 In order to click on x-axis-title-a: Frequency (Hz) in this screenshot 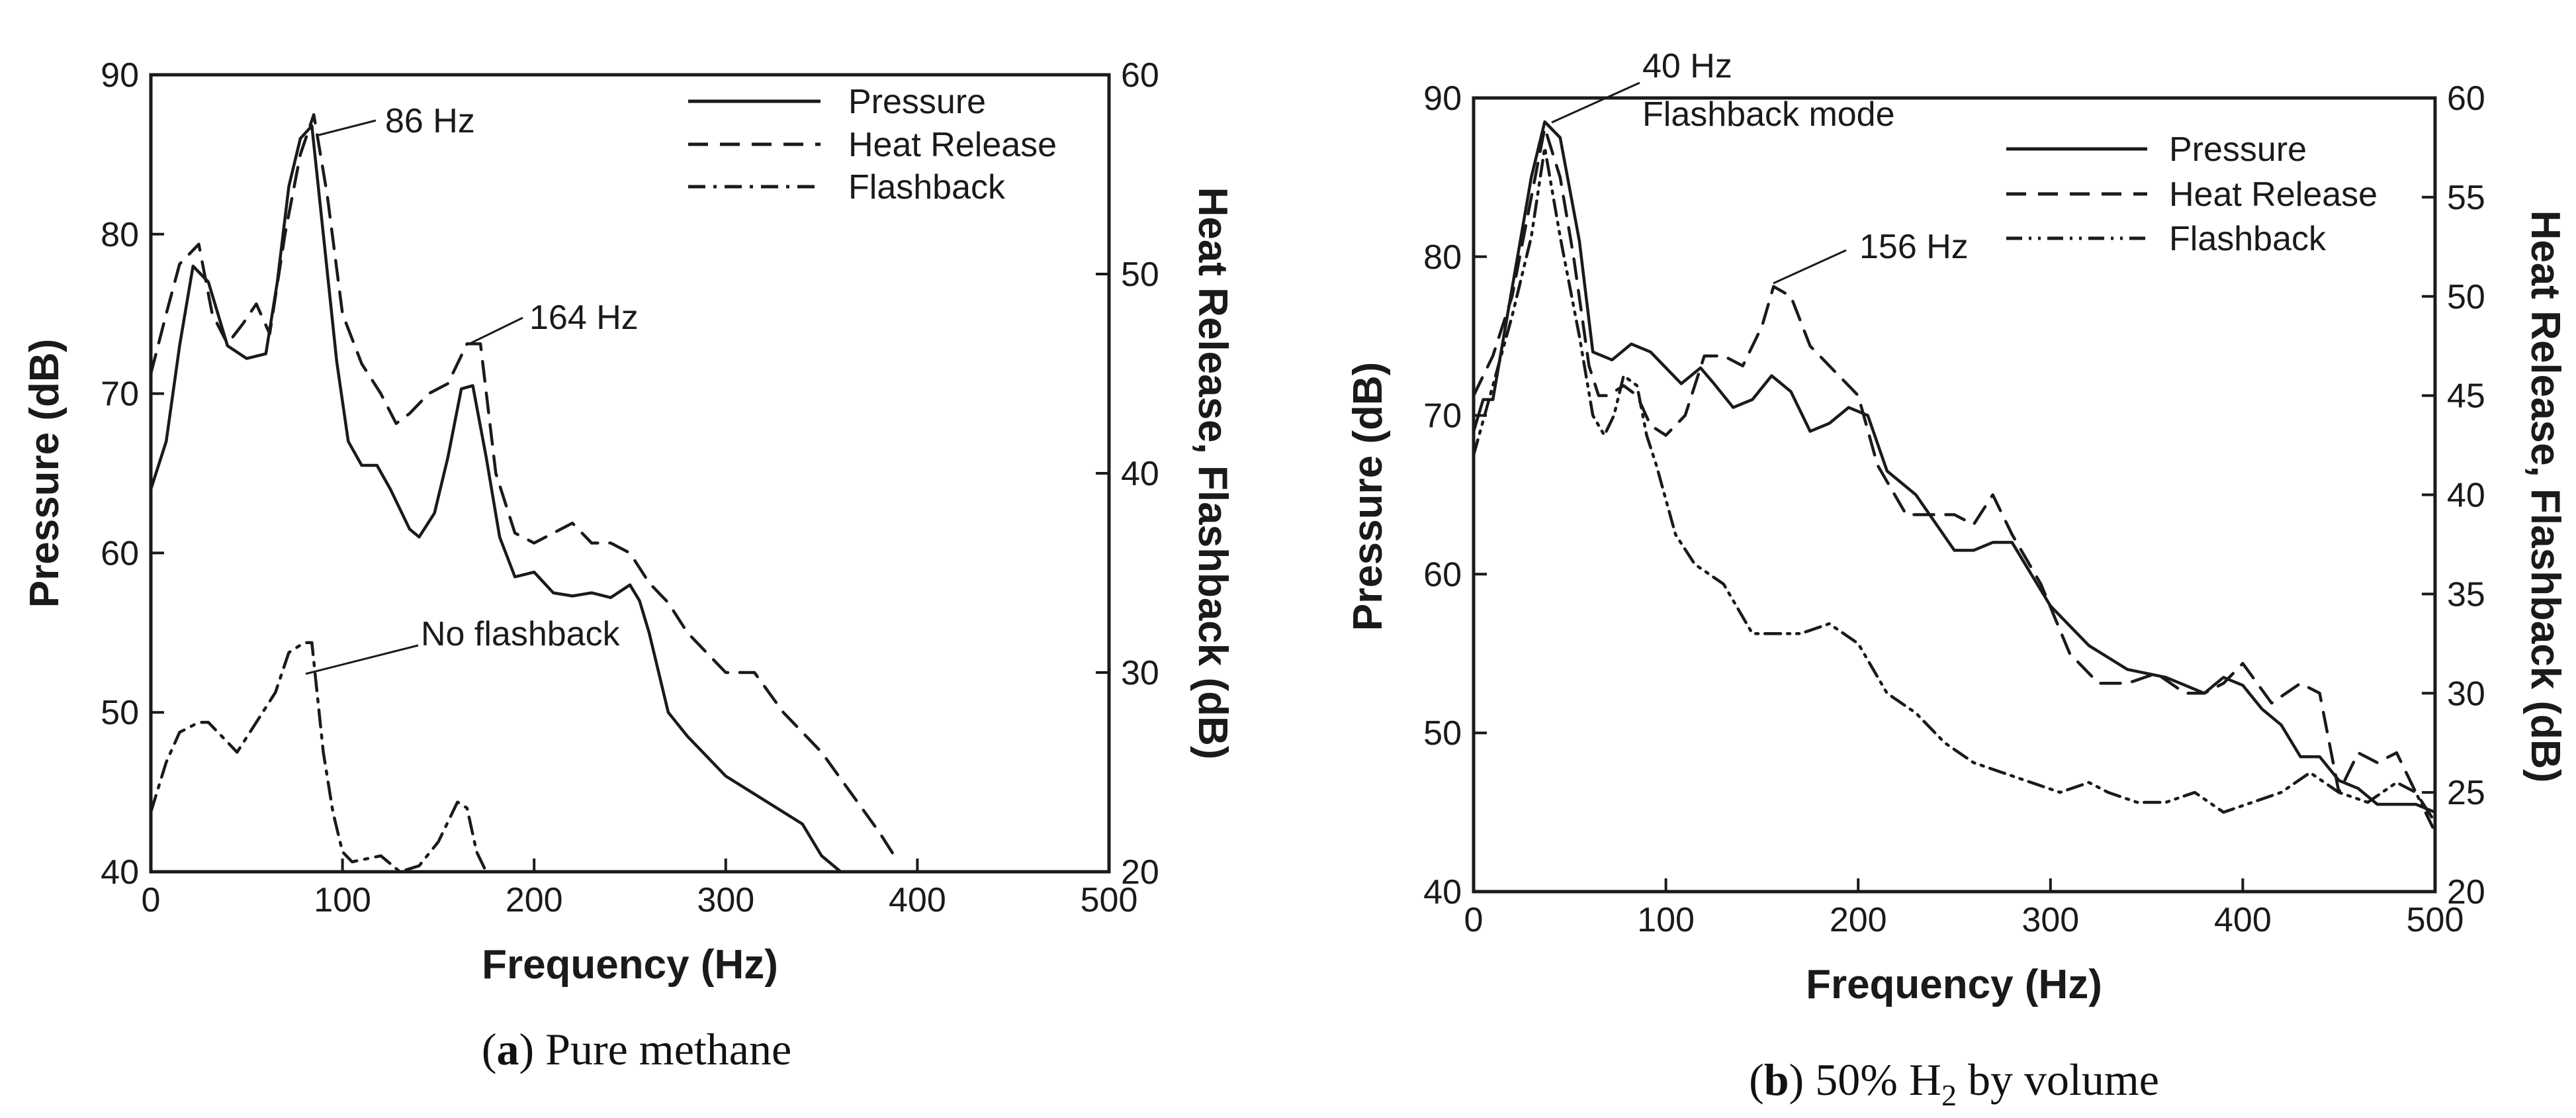, I will do `click(630, 965)`.